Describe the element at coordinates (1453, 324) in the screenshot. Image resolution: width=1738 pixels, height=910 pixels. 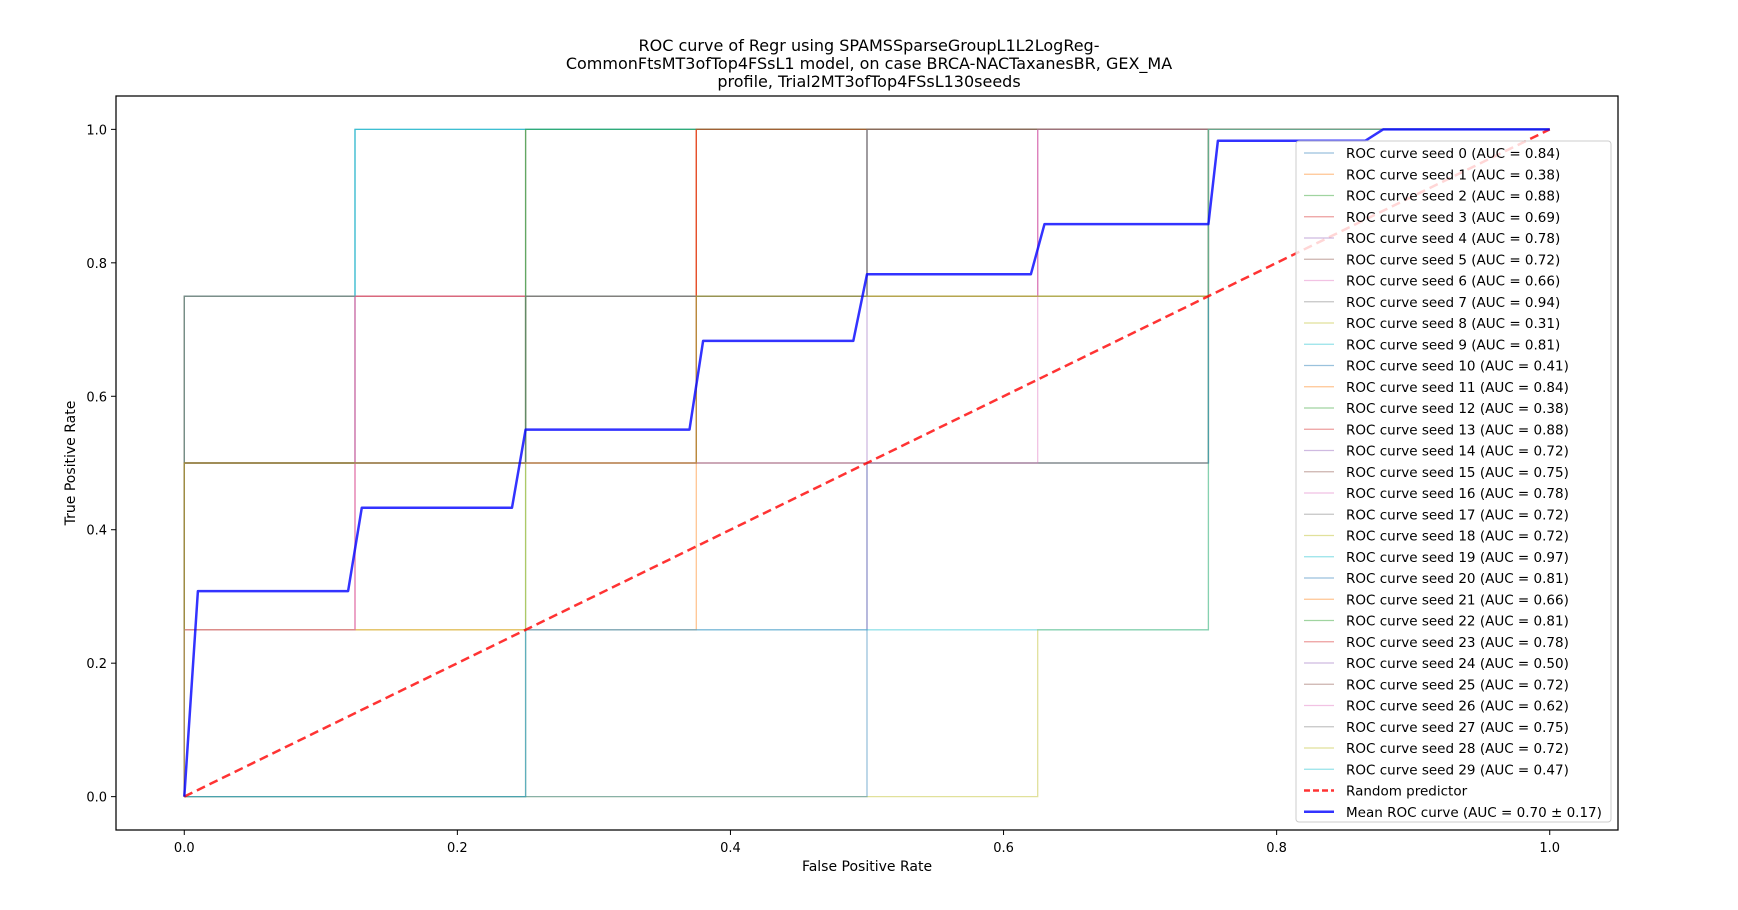
I see `legend-label: ROC curve seed 8 (AUC = 0.31)` at that location.